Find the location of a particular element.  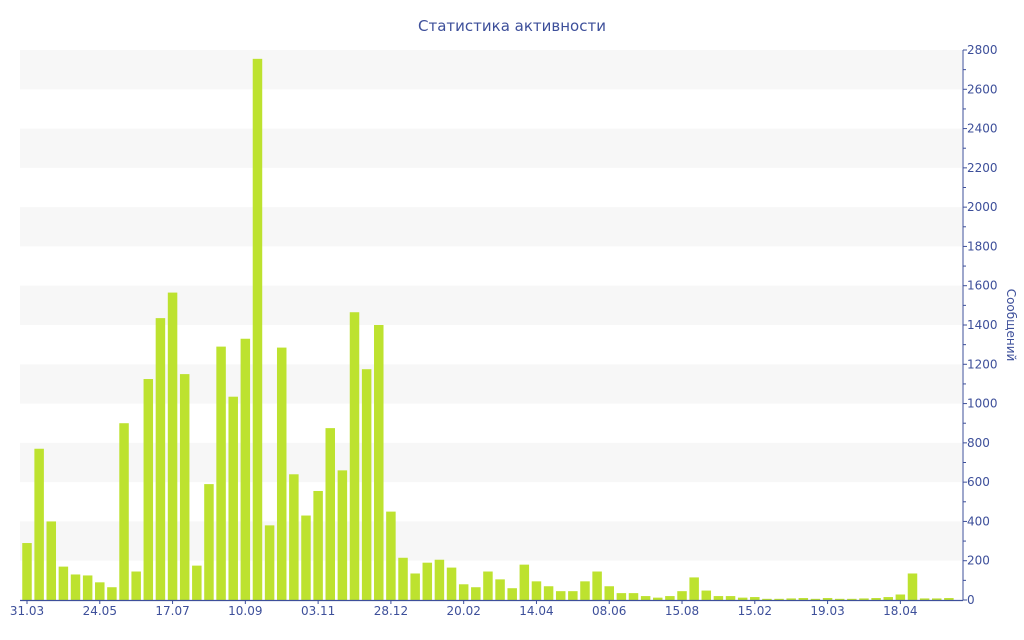

y-tick-label: 0 is located at coordinates (971, 600).